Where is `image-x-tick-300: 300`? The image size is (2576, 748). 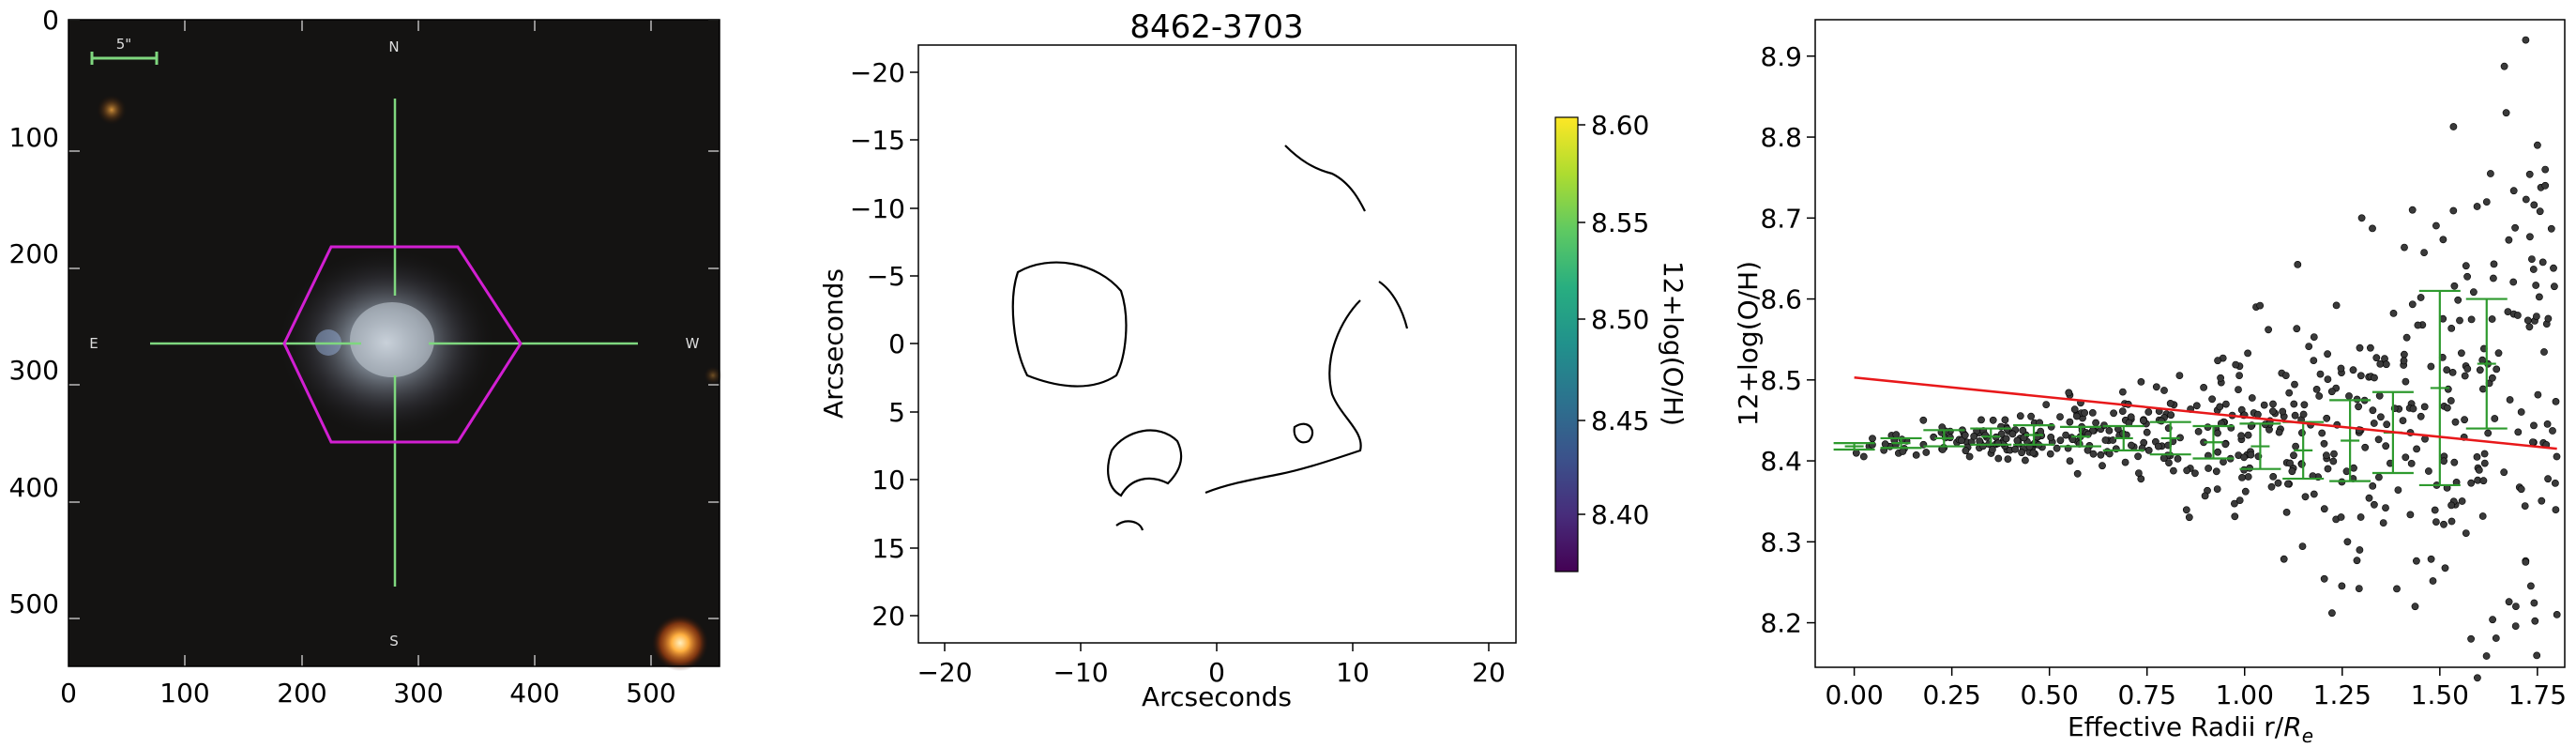 image-x-tick-300: 300 is located at coordinates (418, 693).